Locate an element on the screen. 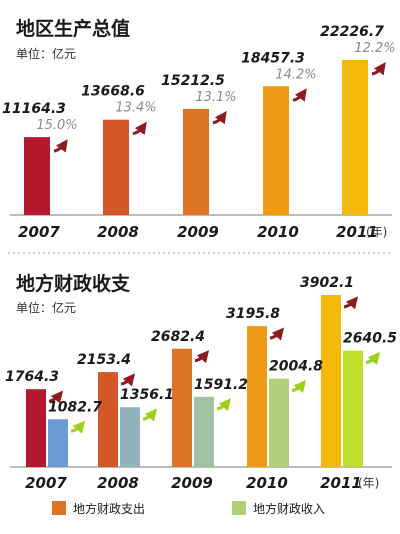 This screenshot has width=400, height=534. bar-revenue-2010 is located at coordinates (279, 422).